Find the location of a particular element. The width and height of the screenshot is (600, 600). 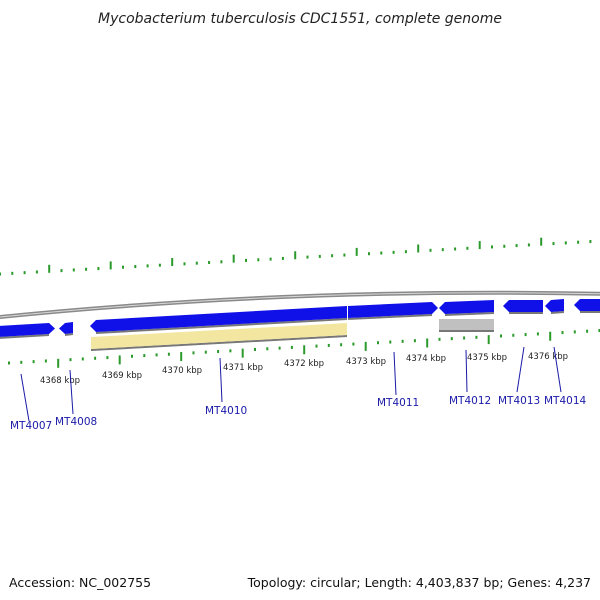

gene-label: MT4011 is located at coordinates (398, 403).